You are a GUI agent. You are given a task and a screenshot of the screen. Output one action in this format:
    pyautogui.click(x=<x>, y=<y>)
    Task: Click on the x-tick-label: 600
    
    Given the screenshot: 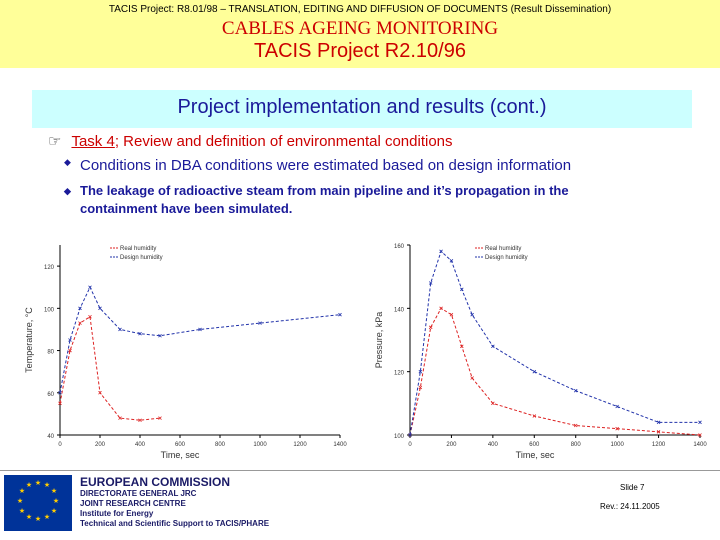 What is the action you would take?
    pyautogui.click(x=180, y=445)
    